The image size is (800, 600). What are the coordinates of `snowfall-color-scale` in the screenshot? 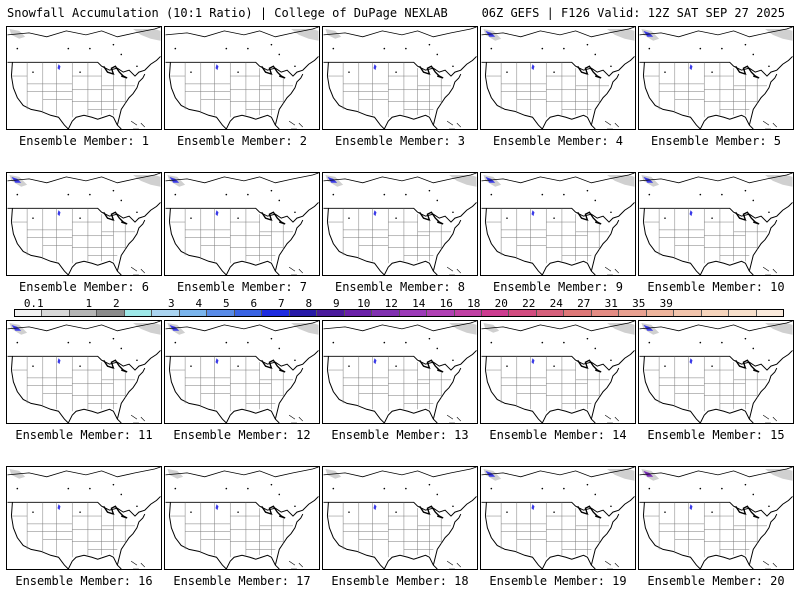 It's located at (399, 313).